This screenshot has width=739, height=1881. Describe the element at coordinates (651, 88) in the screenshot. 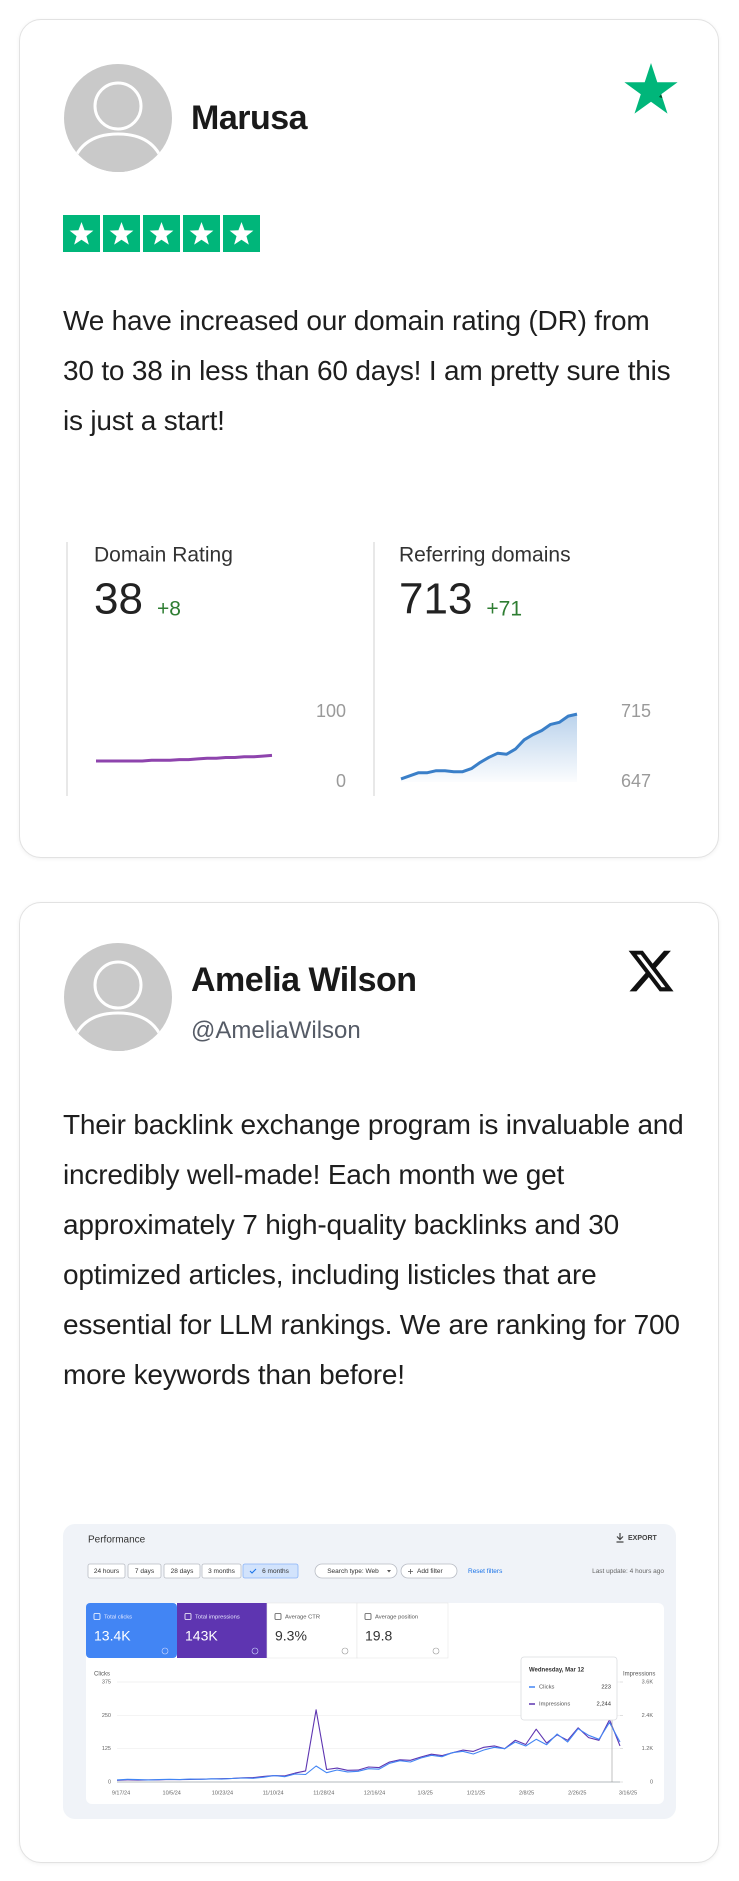

I see `trustpilot-logo` at that location.